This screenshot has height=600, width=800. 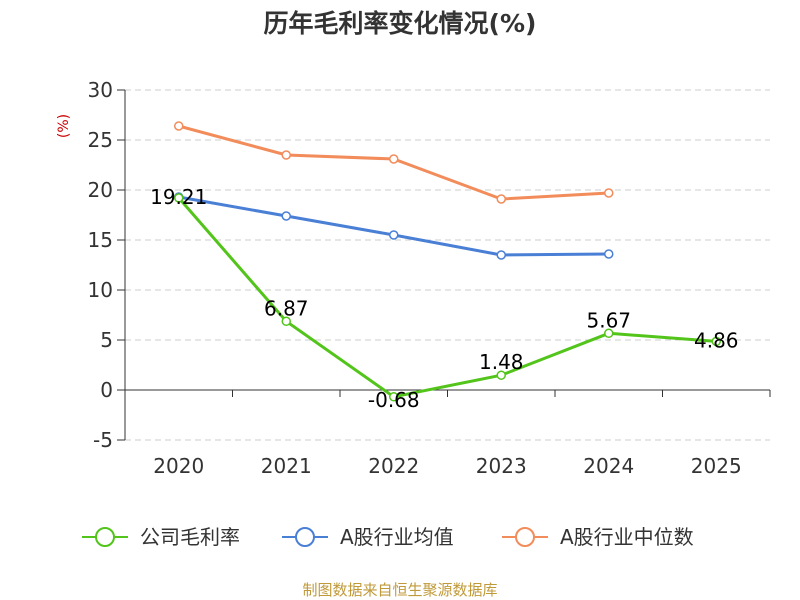 What do you see at coordinates (100, 290) in the screenshot?
I see `y-tick-label: 10` at bounding box center [100, 290].